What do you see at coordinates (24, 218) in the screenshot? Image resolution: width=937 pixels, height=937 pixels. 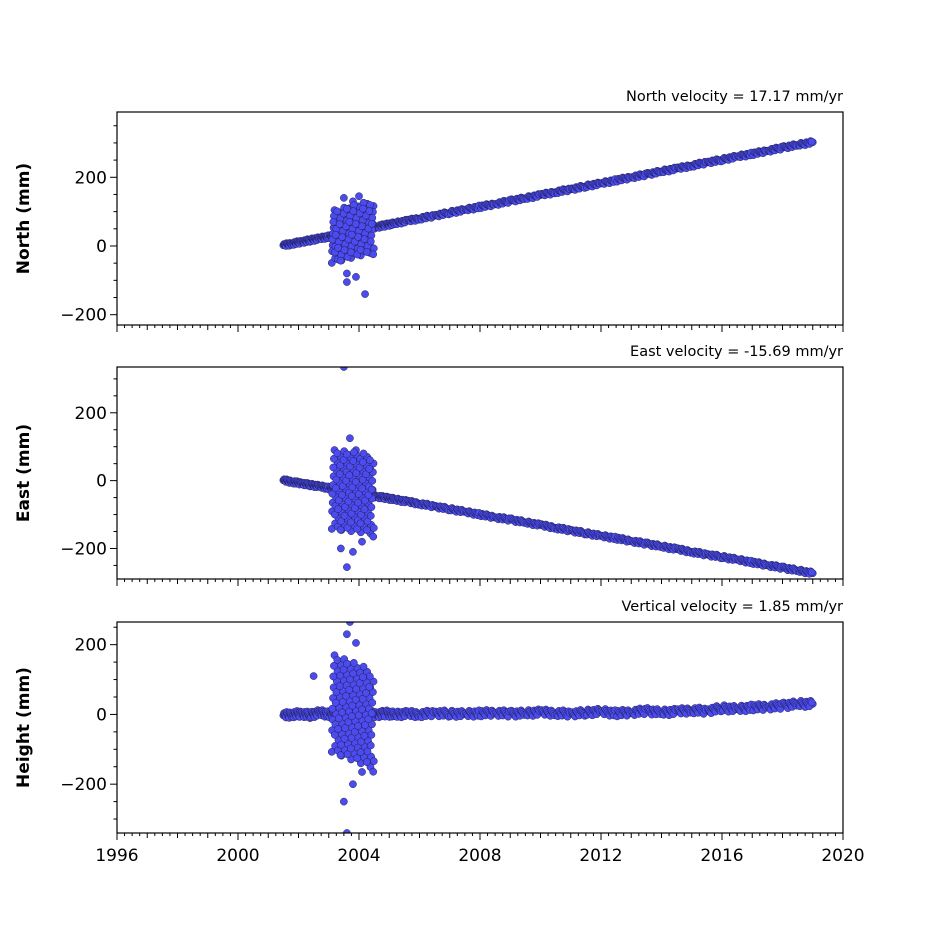 I see `north-y-axis-label: North (mm)` at bounding box center [24, 218].